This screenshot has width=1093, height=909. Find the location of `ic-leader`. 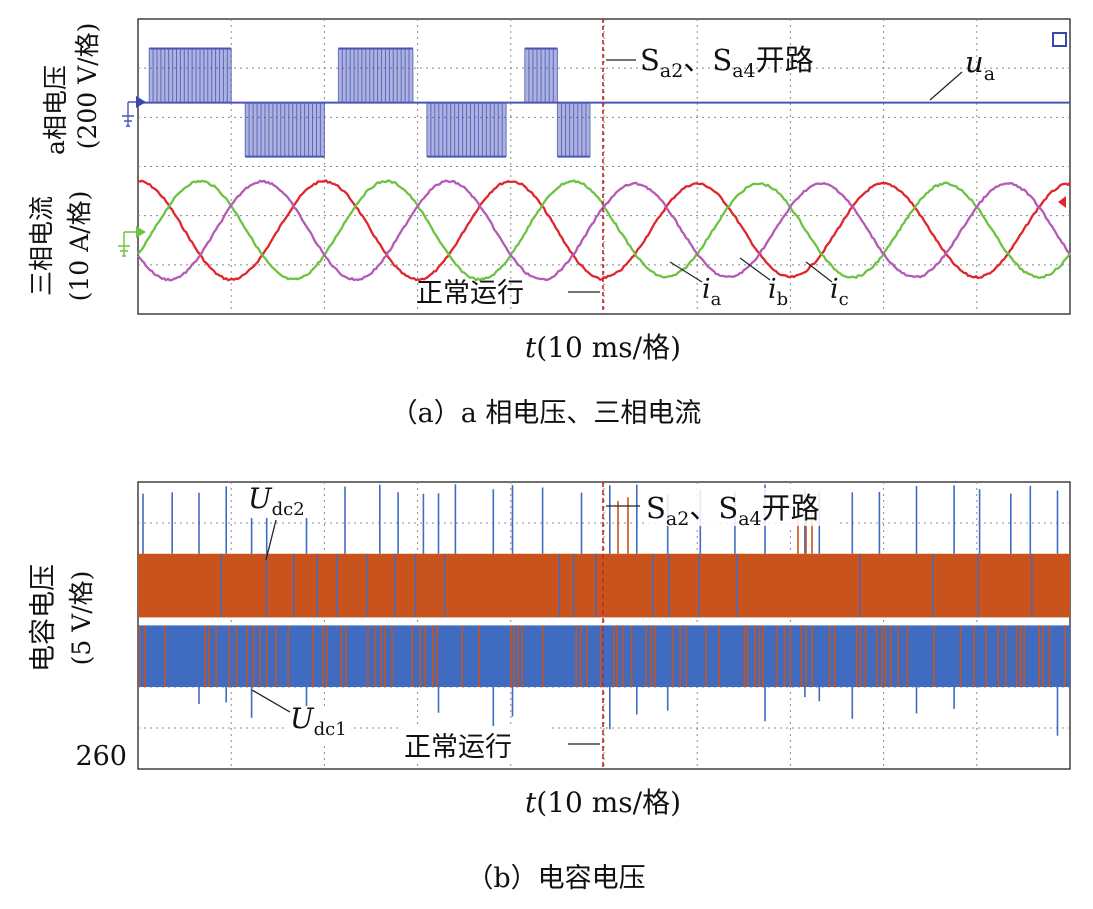

ic-leader is located at coordinates (819, 272).